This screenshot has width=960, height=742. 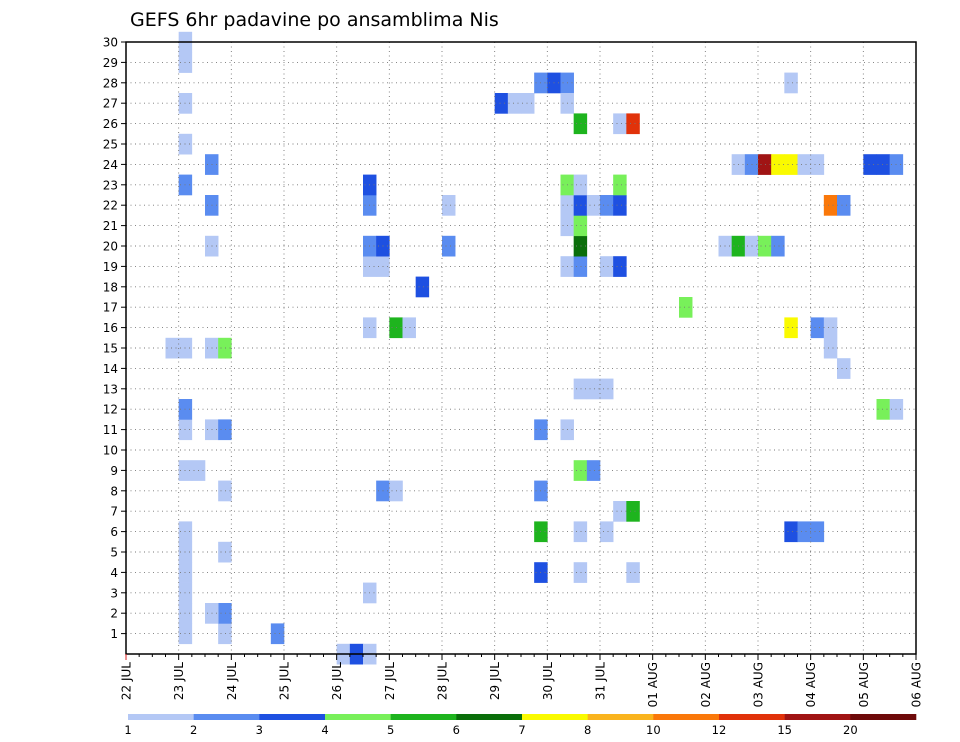 What do you see at coordinates (114, 553) in the screenshot?
I see `y-tick-label: 5` at bounding box center [114, 553].